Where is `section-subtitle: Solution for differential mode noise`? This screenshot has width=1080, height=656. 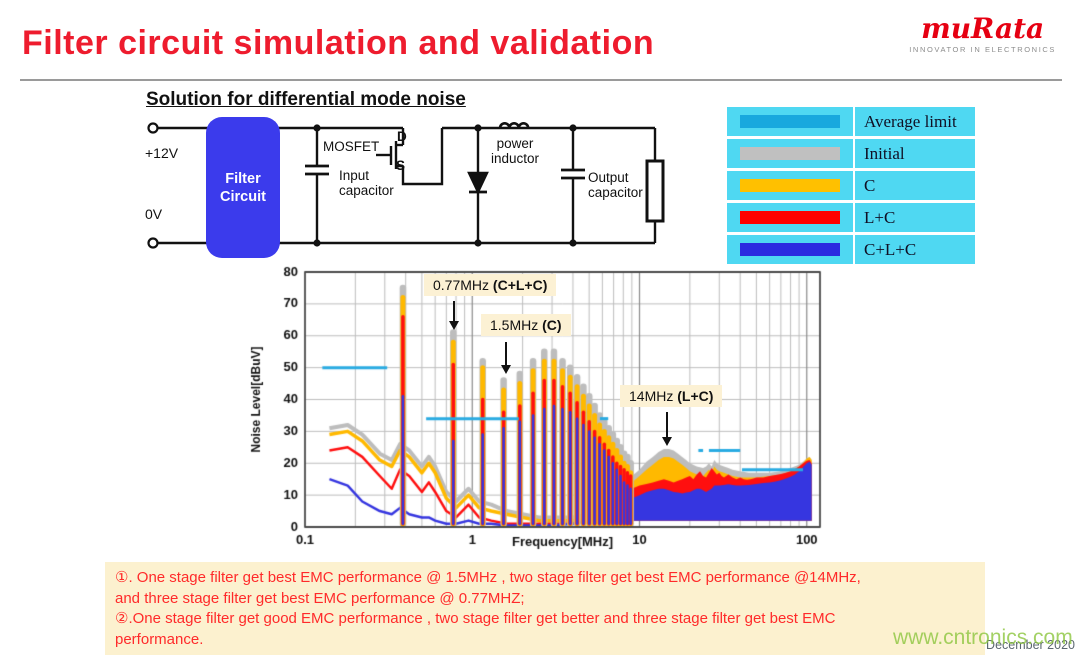 section-subtitle: Solution for differential mode noise is located at coordinates (306, 99).